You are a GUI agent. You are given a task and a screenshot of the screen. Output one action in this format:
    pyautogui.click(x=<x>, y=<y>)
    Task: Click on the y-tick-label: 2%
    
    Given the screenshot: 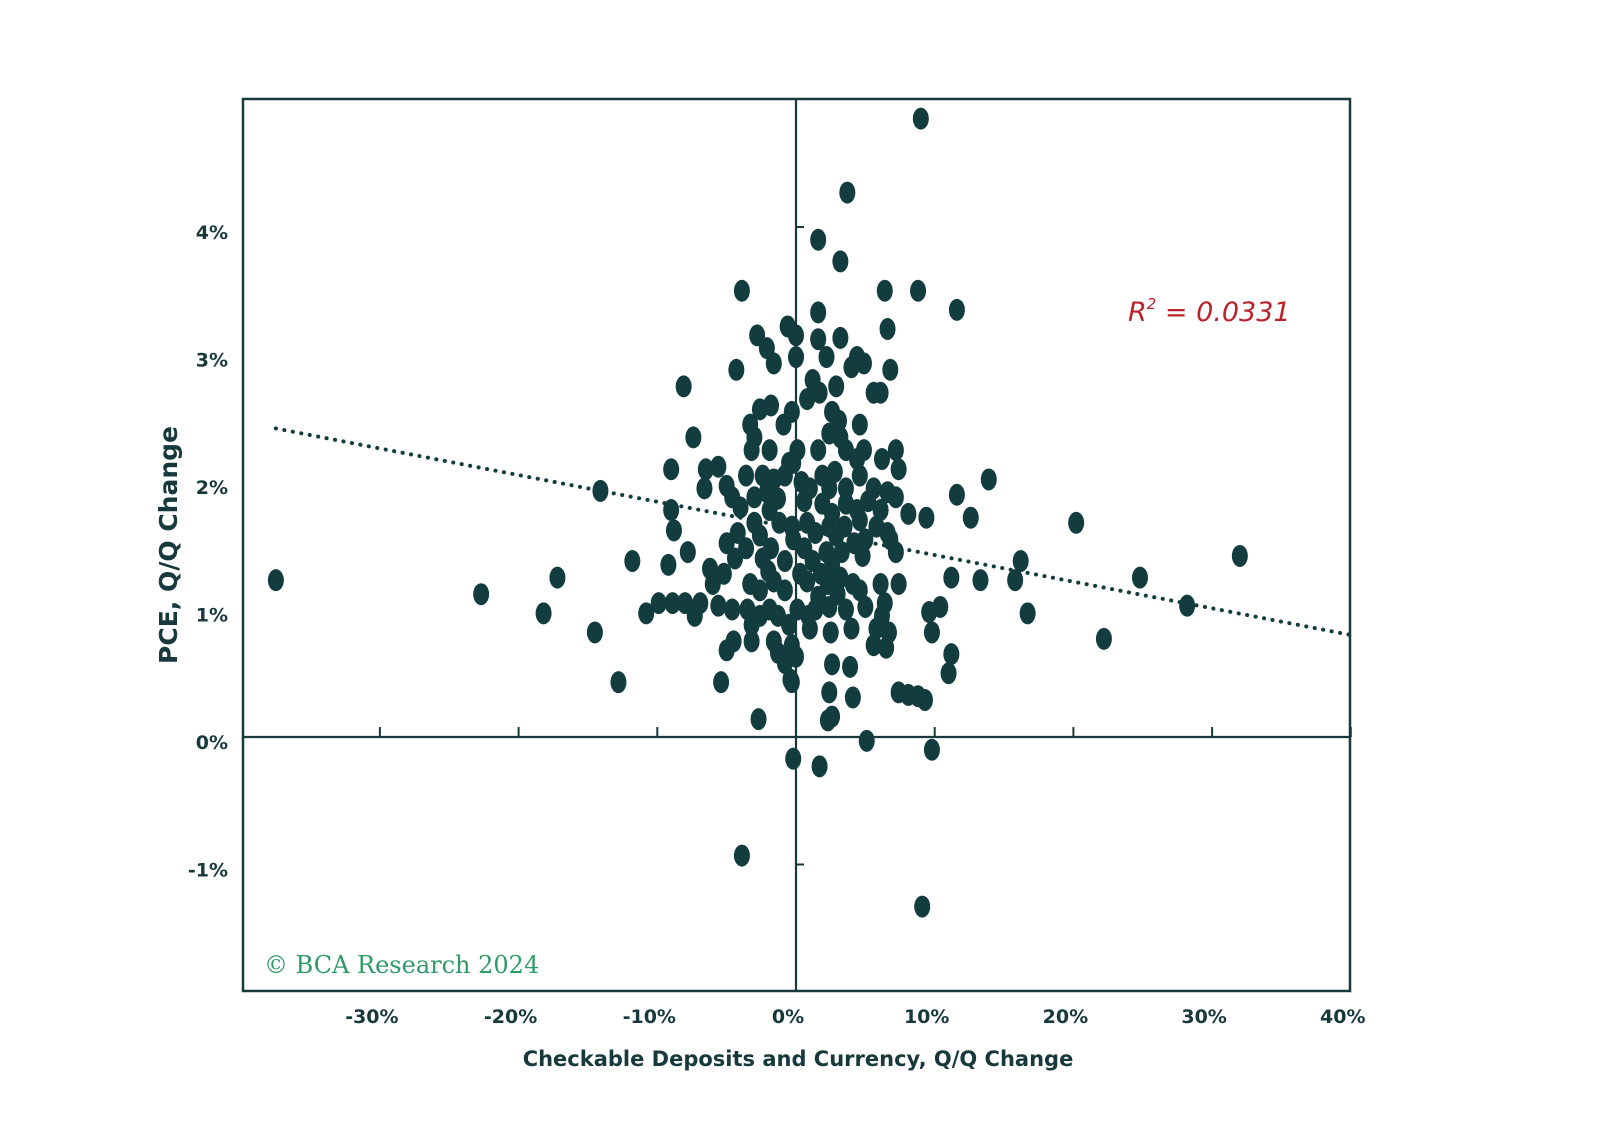 What is the action you would take?
    pyautogui.click(x=212, y=488)
    